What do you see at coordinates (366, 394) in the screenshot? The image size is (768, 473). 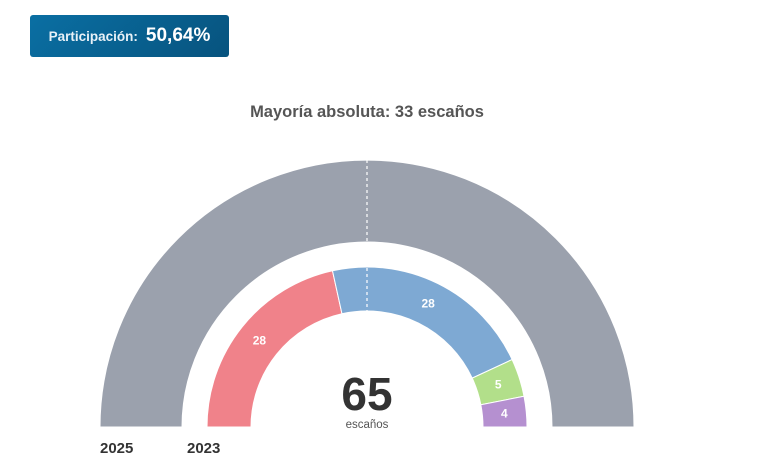 I see `total-seats: 65` at bounding box center [366, 394].